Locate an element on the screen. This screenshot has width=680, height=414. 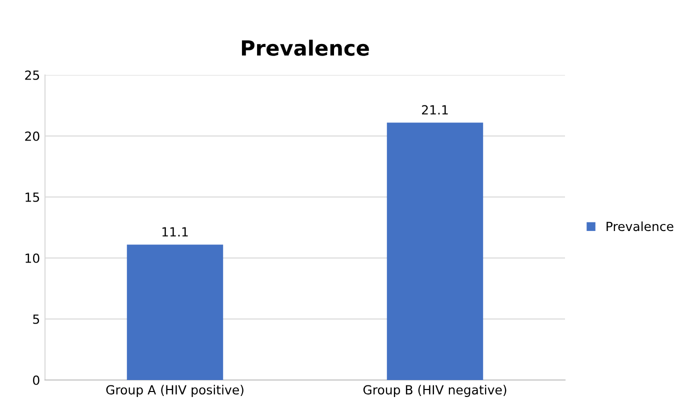
y-tick-label: 25 is located at coordinates (32, 75).